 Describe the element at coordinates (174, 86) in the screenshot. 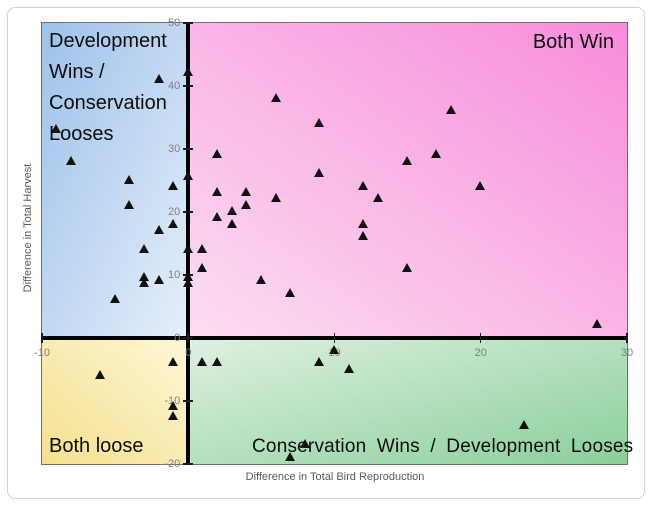

I see `y-axis-tick-label: 40` at that location.